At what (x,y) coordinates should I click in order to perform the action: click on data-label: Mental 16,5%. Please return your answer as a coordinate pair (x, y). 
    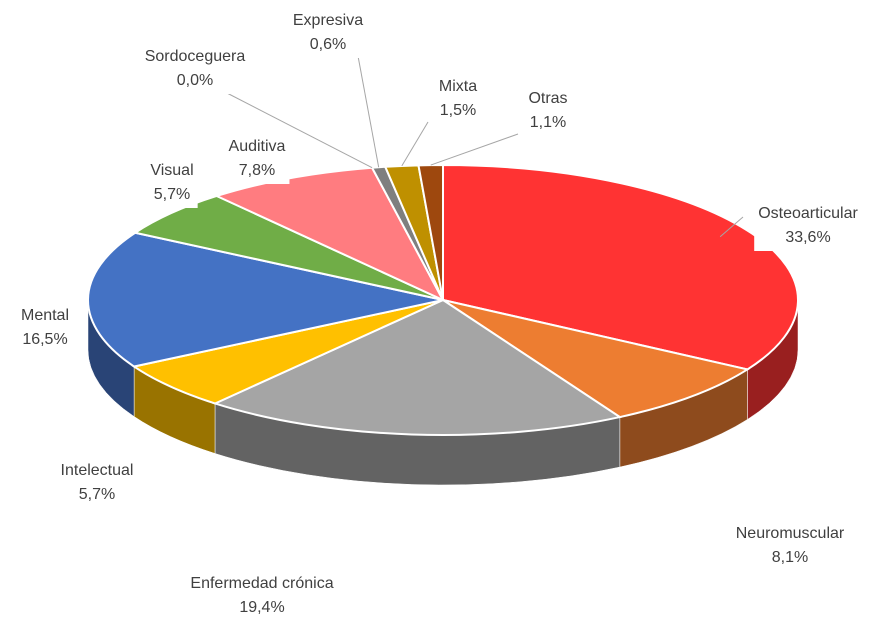
    Looking at the image, I should click on (45, 328).